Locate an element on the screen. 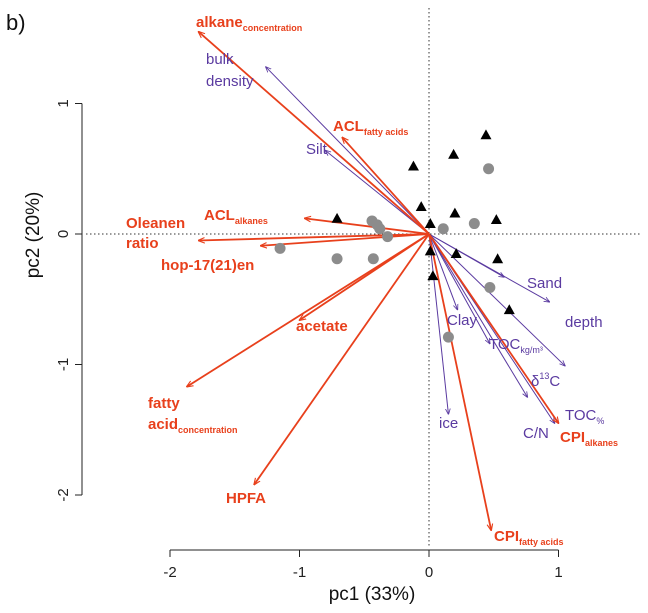 The width and height of the screenshot is (648, 613). label-ratio: ratio is located at coordinates (142, 243).